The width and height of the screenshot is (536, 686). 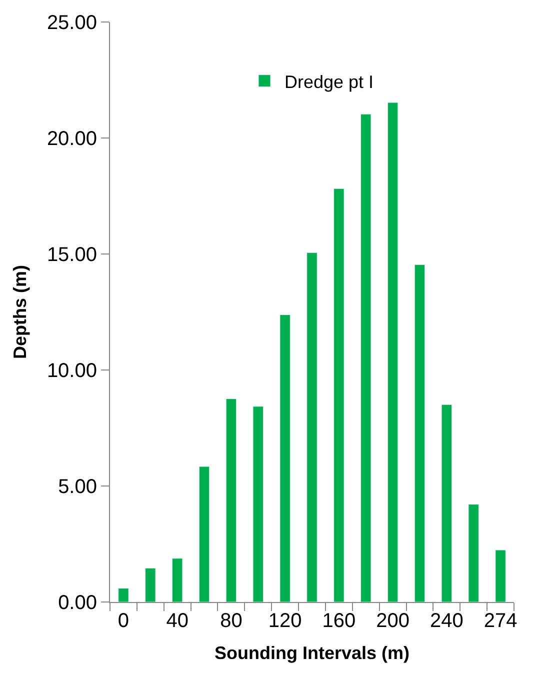 I want to click on x-tick-label: 274, so click(x=501, y=621).